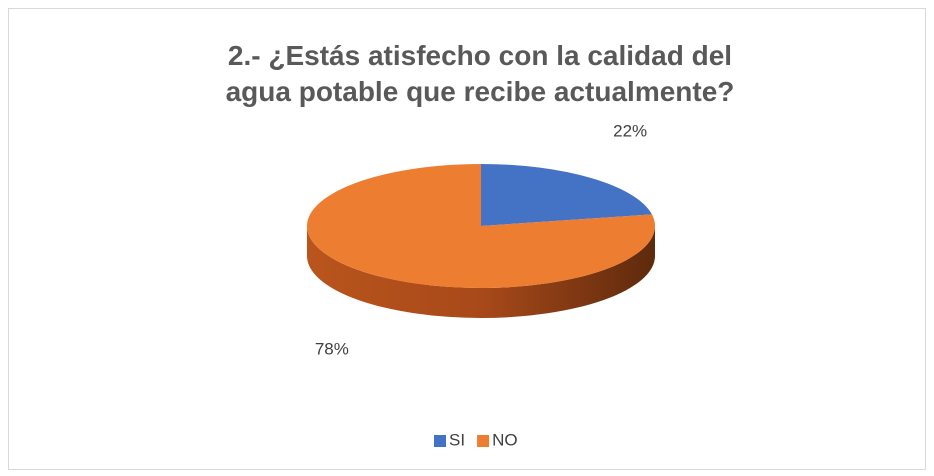 The height and width of the screenshot is (476, 934). I want to click on legend-label: NO, so click(505, 439).